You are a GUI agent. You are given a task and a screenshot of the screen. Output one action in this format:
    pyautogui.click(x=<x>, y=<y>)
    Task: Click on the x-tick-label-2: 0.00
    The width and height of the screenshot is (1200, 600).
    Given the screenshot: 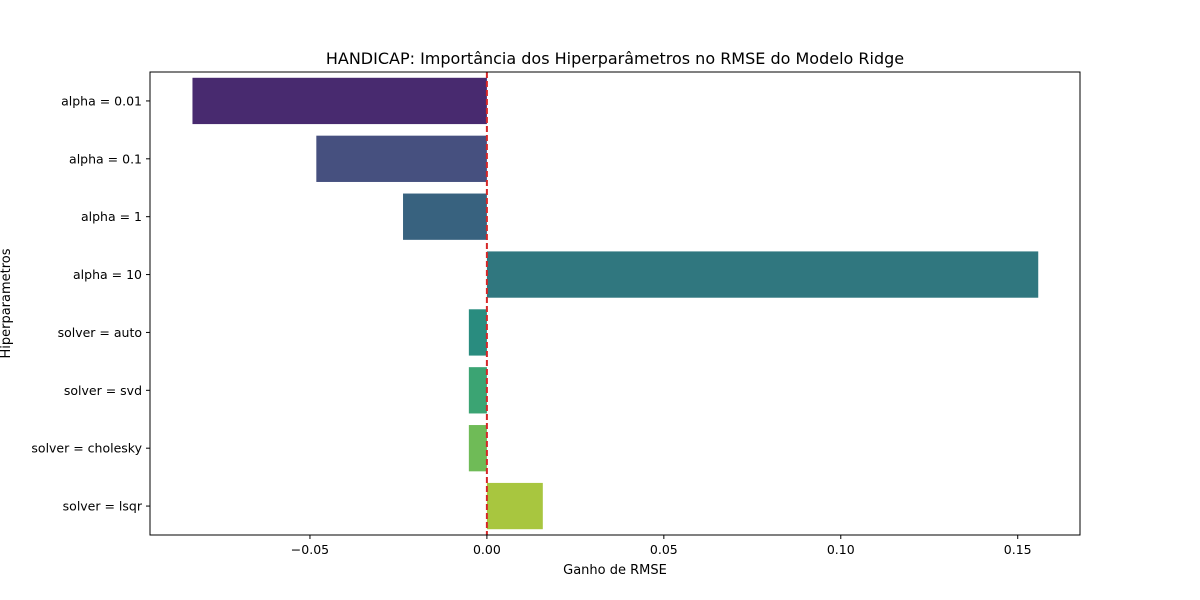 What is the action you would take?
    pyautogui.click(x=487, y=549)
    